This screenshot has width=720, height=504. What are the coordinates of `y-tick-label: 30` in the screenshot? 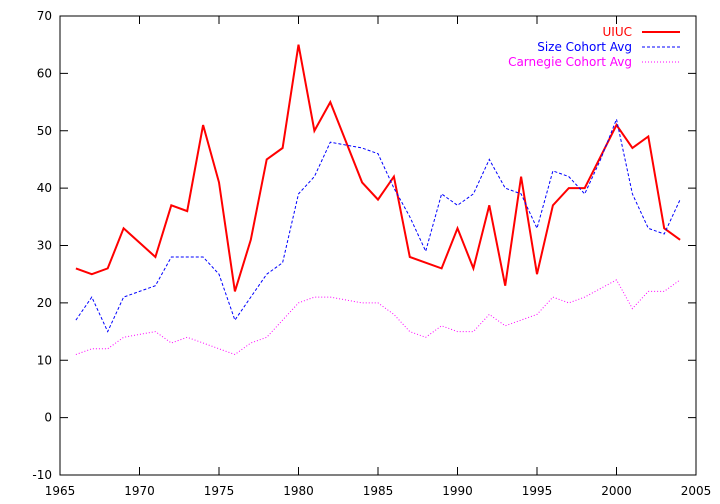 It's located at (44, 246).